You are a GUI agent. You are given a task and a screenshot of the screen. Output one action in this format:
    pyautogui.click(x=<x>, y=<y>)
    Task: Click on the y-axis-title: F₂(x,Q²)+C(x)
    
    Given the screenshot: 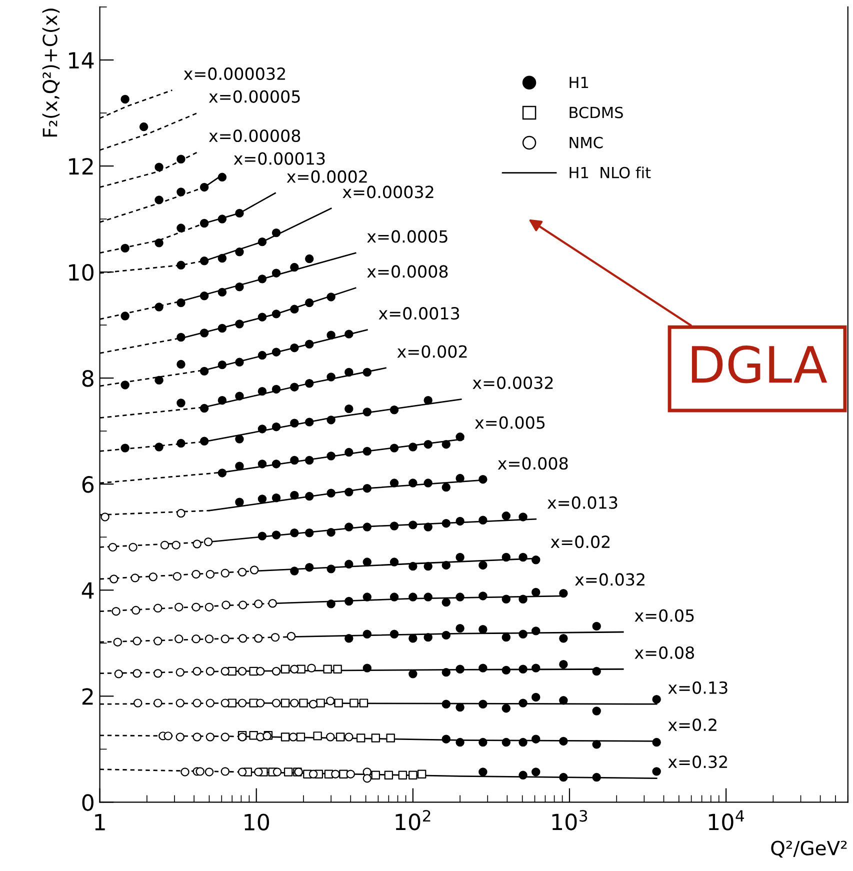 What is the action you would take?
    pyautogui.click(x=51, y=72)
    